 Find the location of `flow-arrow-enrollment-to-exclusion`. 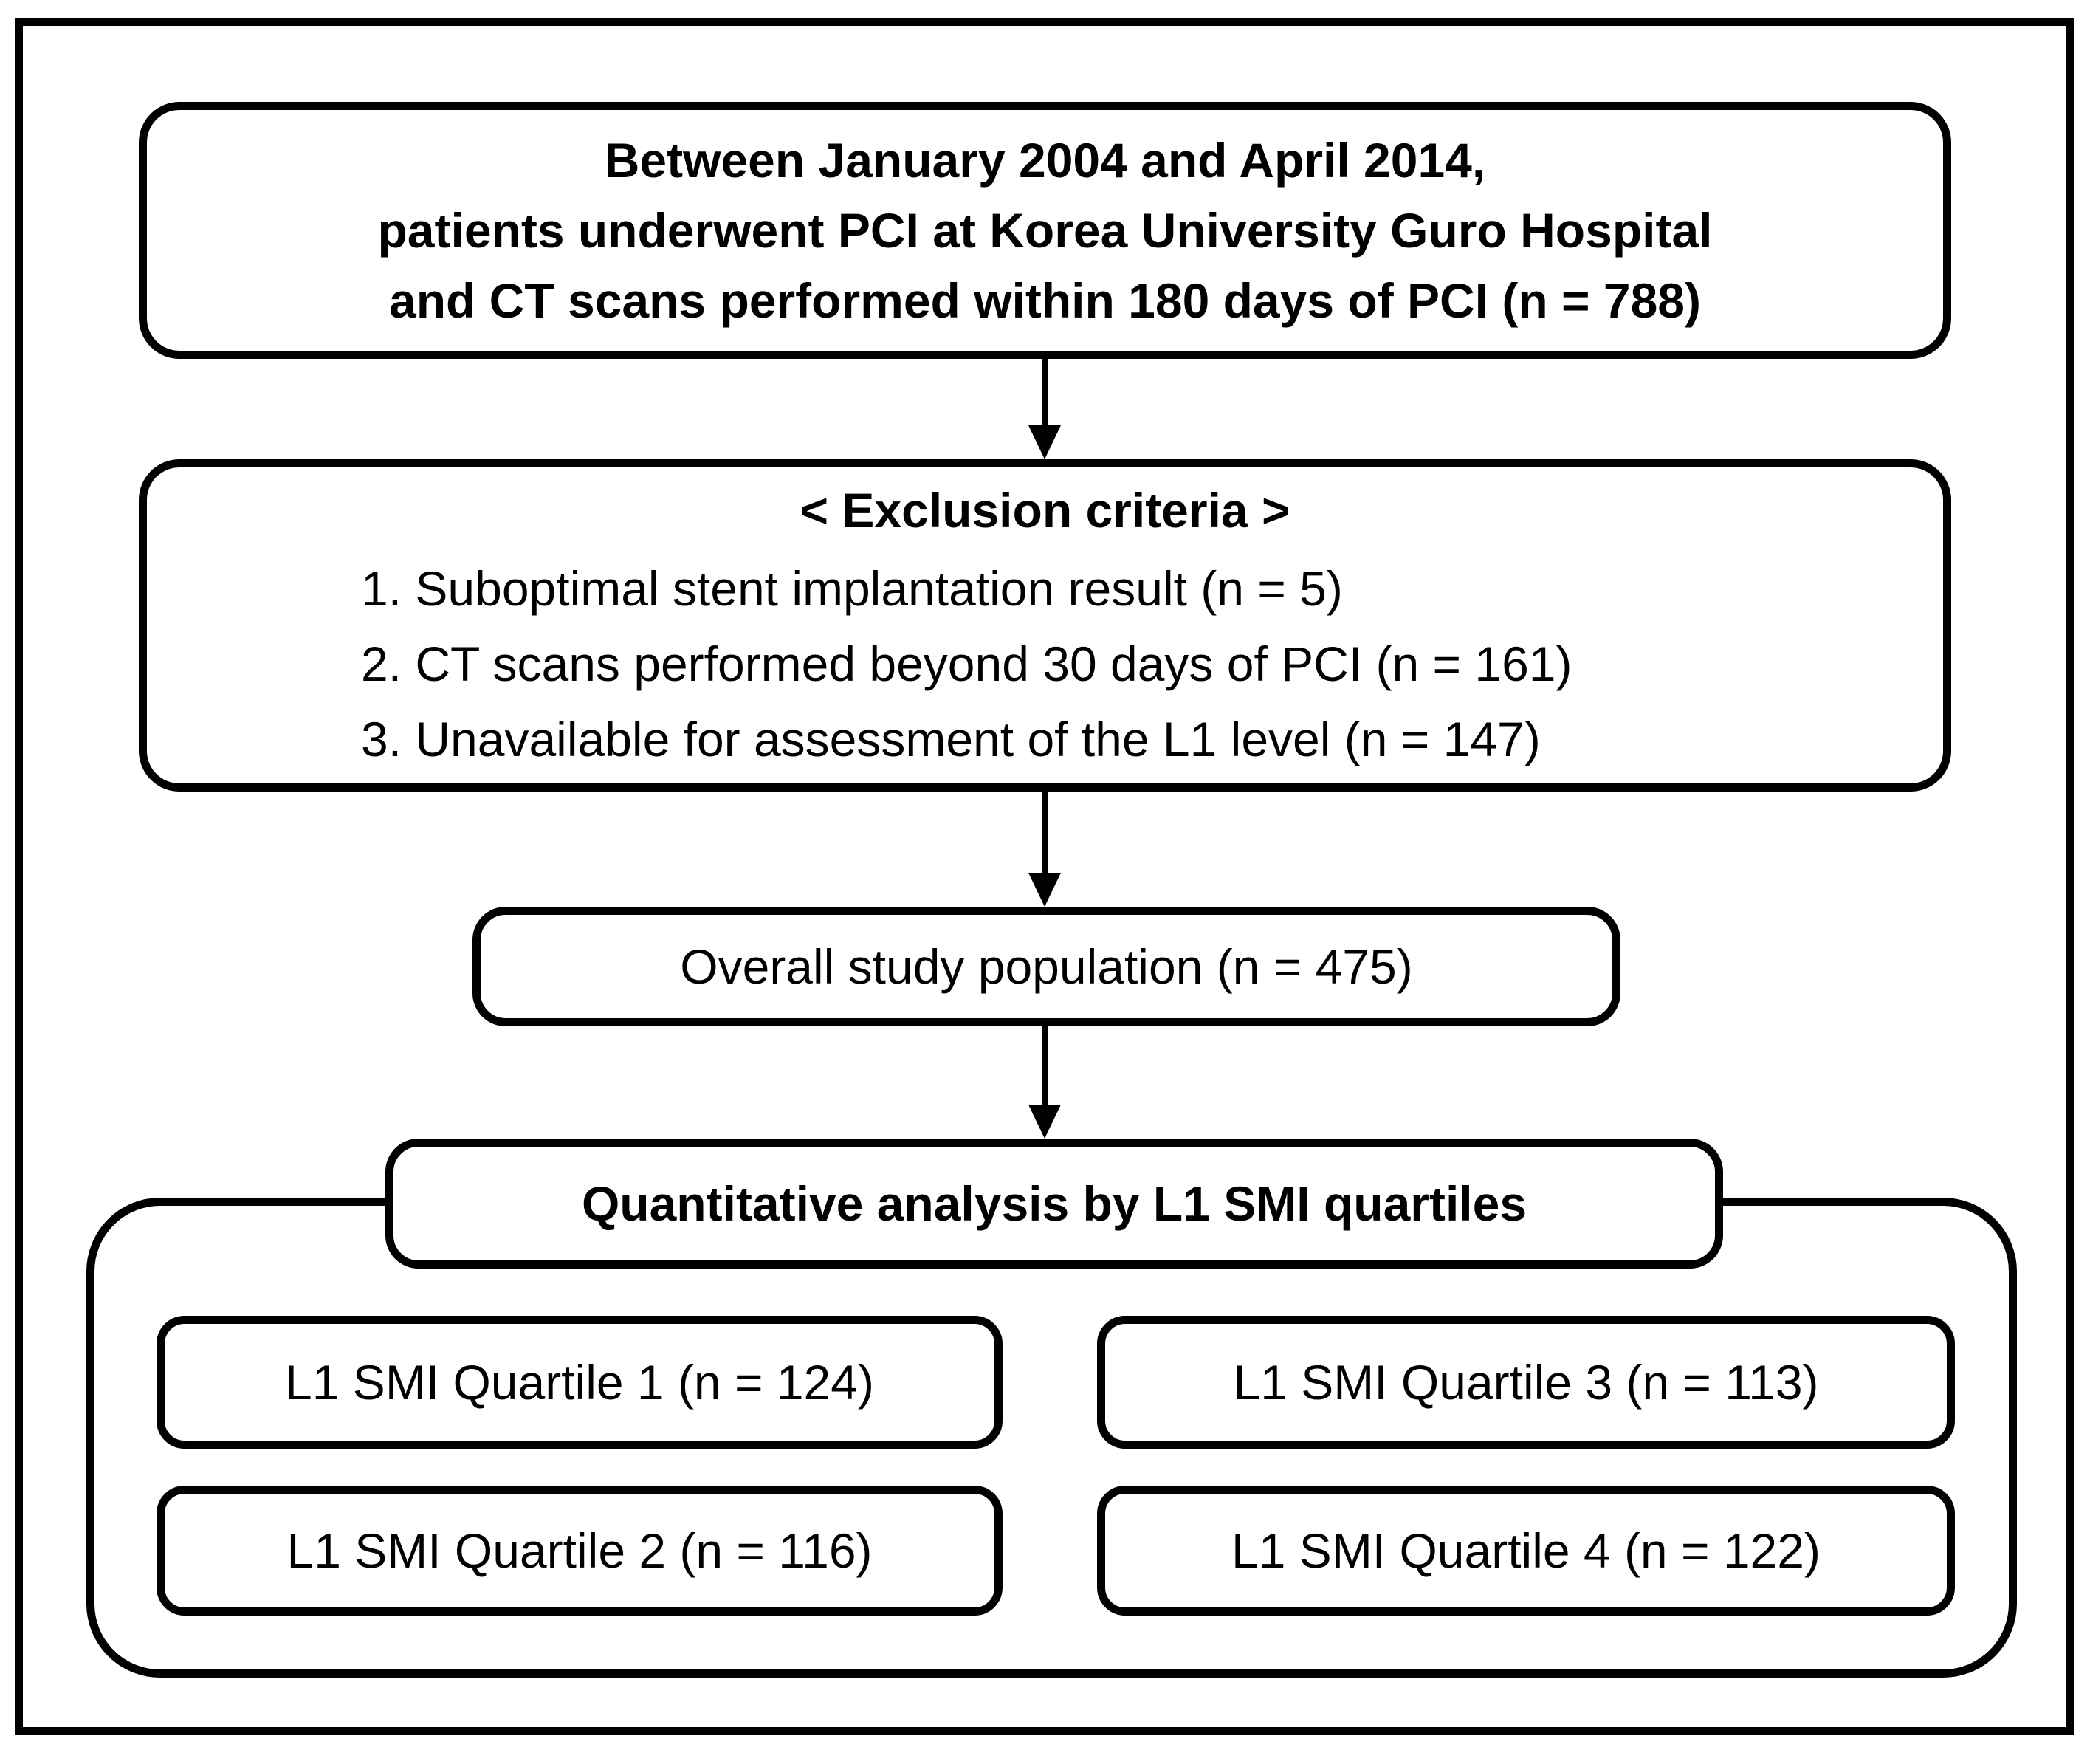

flow-arrow-enrollment-to-exclusion is located at coordinates (1044, 409).